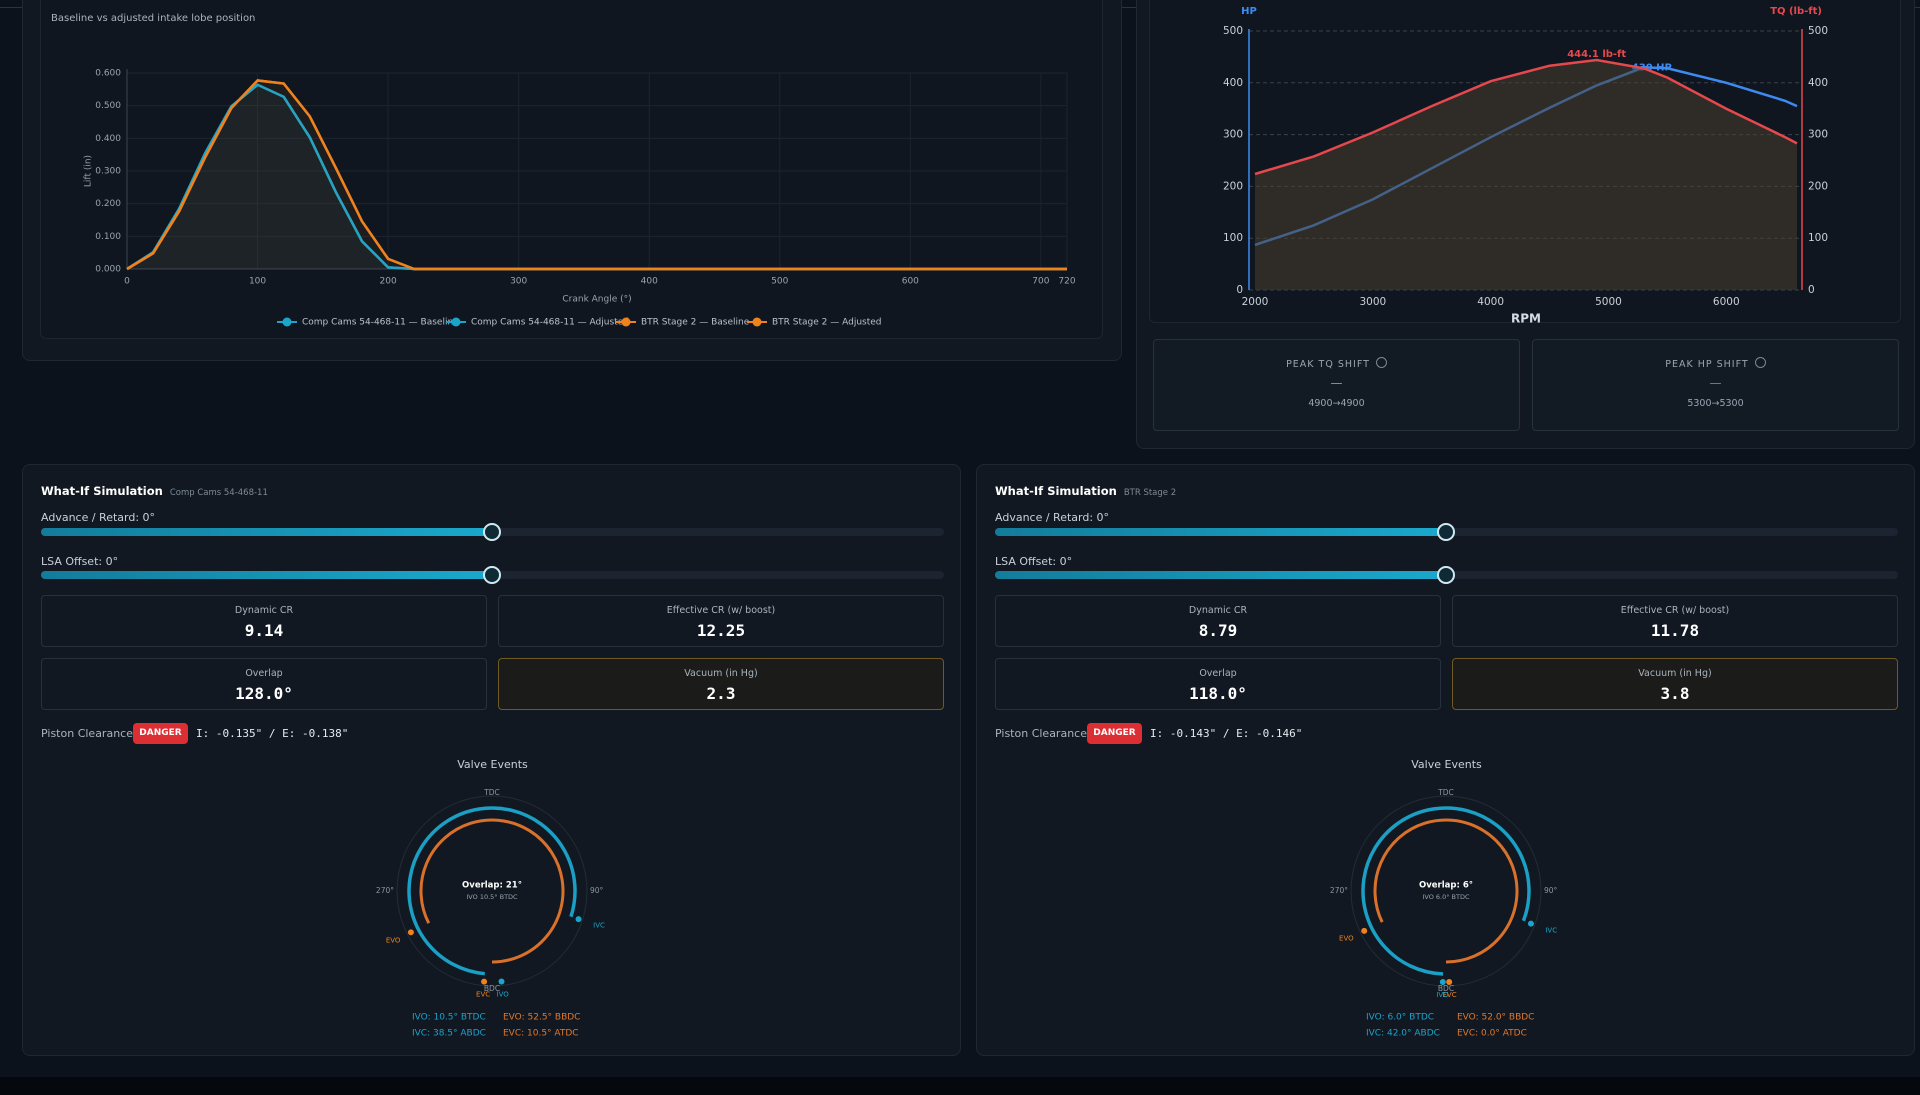  Describe the element at coordinates (1328, 364) in the screenshot. I see `card-title-text: PEAK TQ SHIFT` at that location.